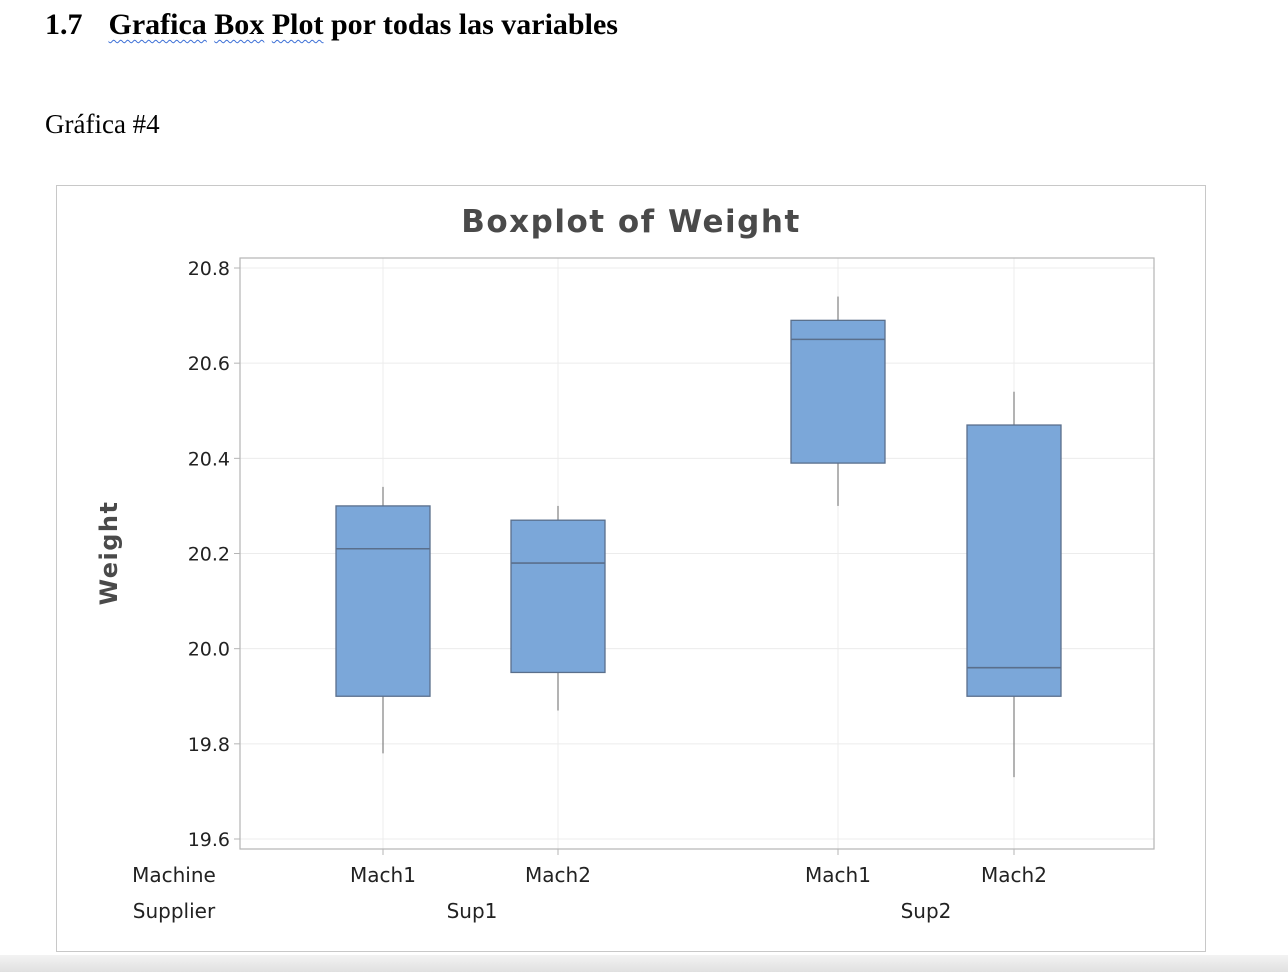 The image size is (1288, 972). Describe the element at coordinates (209, 745) in the screenshot. I see `y-tick-label: 19.8` at that location.